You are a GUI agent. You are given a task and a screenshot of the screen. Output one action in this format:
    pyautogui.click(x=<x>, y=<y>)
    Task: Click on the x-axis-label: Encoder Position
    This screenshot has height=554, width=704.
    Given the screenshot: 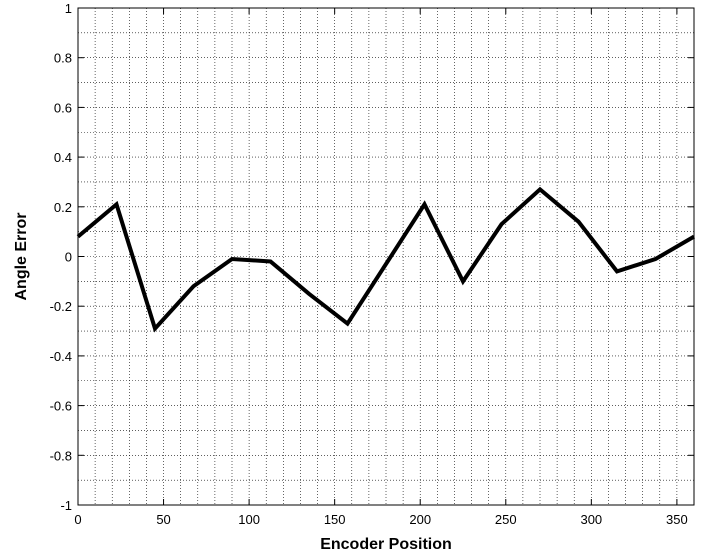 What is the action you would take?
    pyautogui.click(x=386, y=544)
    